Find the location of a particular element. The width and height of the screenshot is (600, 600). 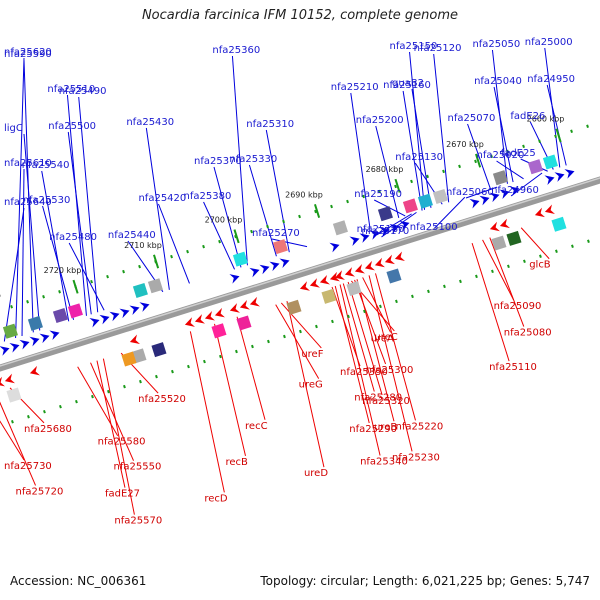

gene-label-nfa25540: nfa25540 is located at coordinates (46, 165).